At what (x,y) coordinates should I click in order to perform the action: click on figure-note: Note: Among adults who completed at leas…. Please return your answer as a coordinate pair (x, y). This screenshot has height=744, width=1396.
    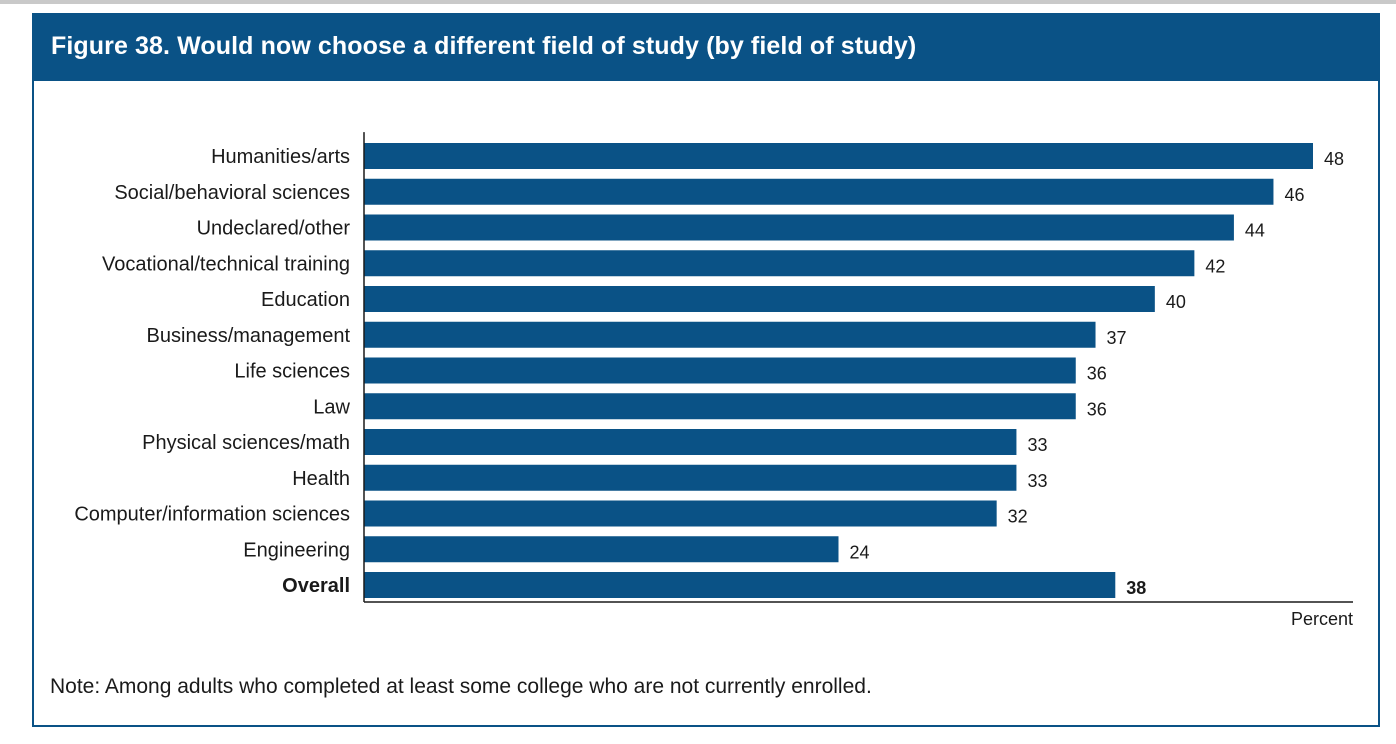
    Looking at the image, I should click on (461, 686).